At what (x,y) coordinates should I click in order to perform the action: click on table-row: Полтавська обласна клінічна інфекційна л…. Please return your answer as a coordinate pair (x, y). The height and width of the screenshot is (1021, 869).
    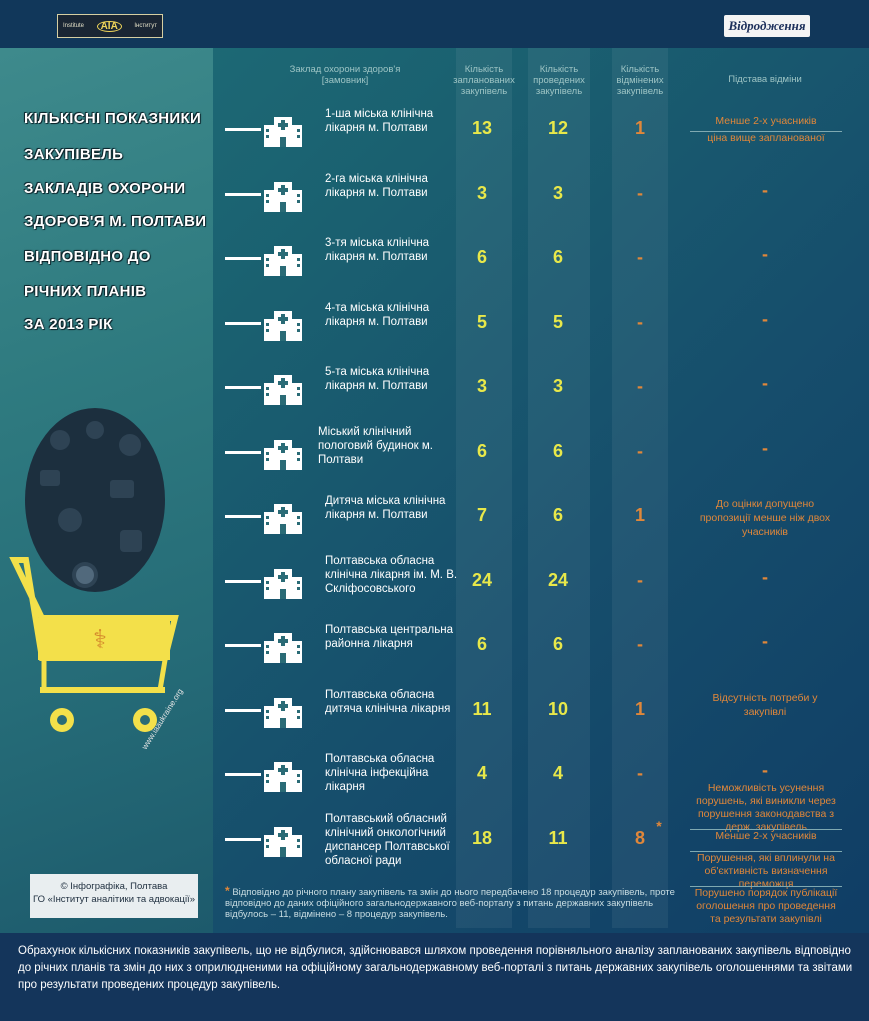
    Looking at the image, I should click on (434, 775).